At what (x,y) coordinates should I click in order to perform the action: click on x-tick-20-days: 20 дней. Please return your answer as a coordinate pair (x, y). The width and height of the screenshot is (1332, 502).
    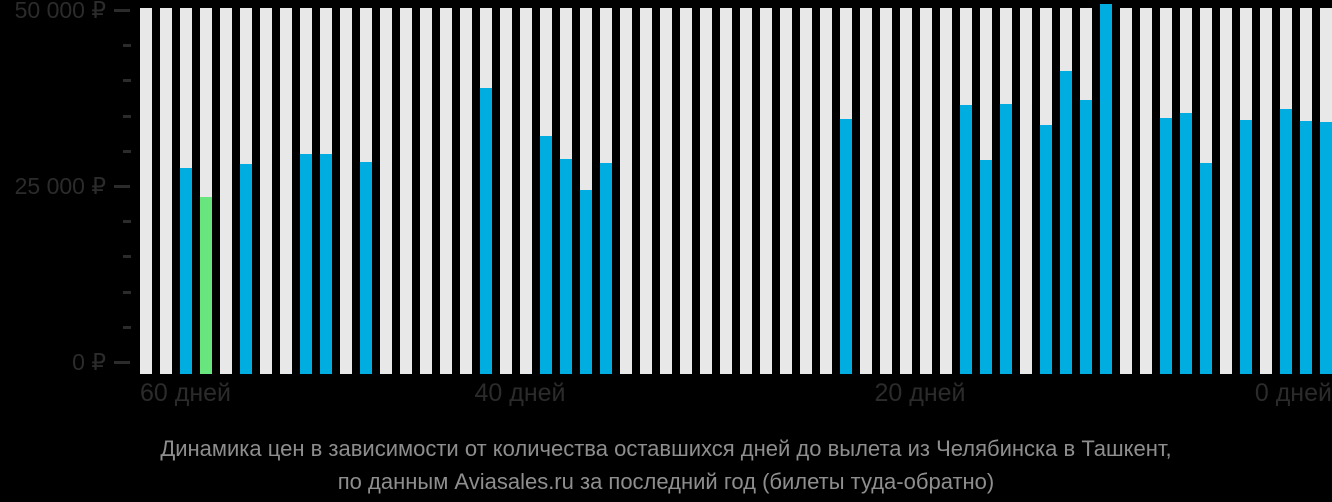
    Looking at the image, I should click on (920, 393).